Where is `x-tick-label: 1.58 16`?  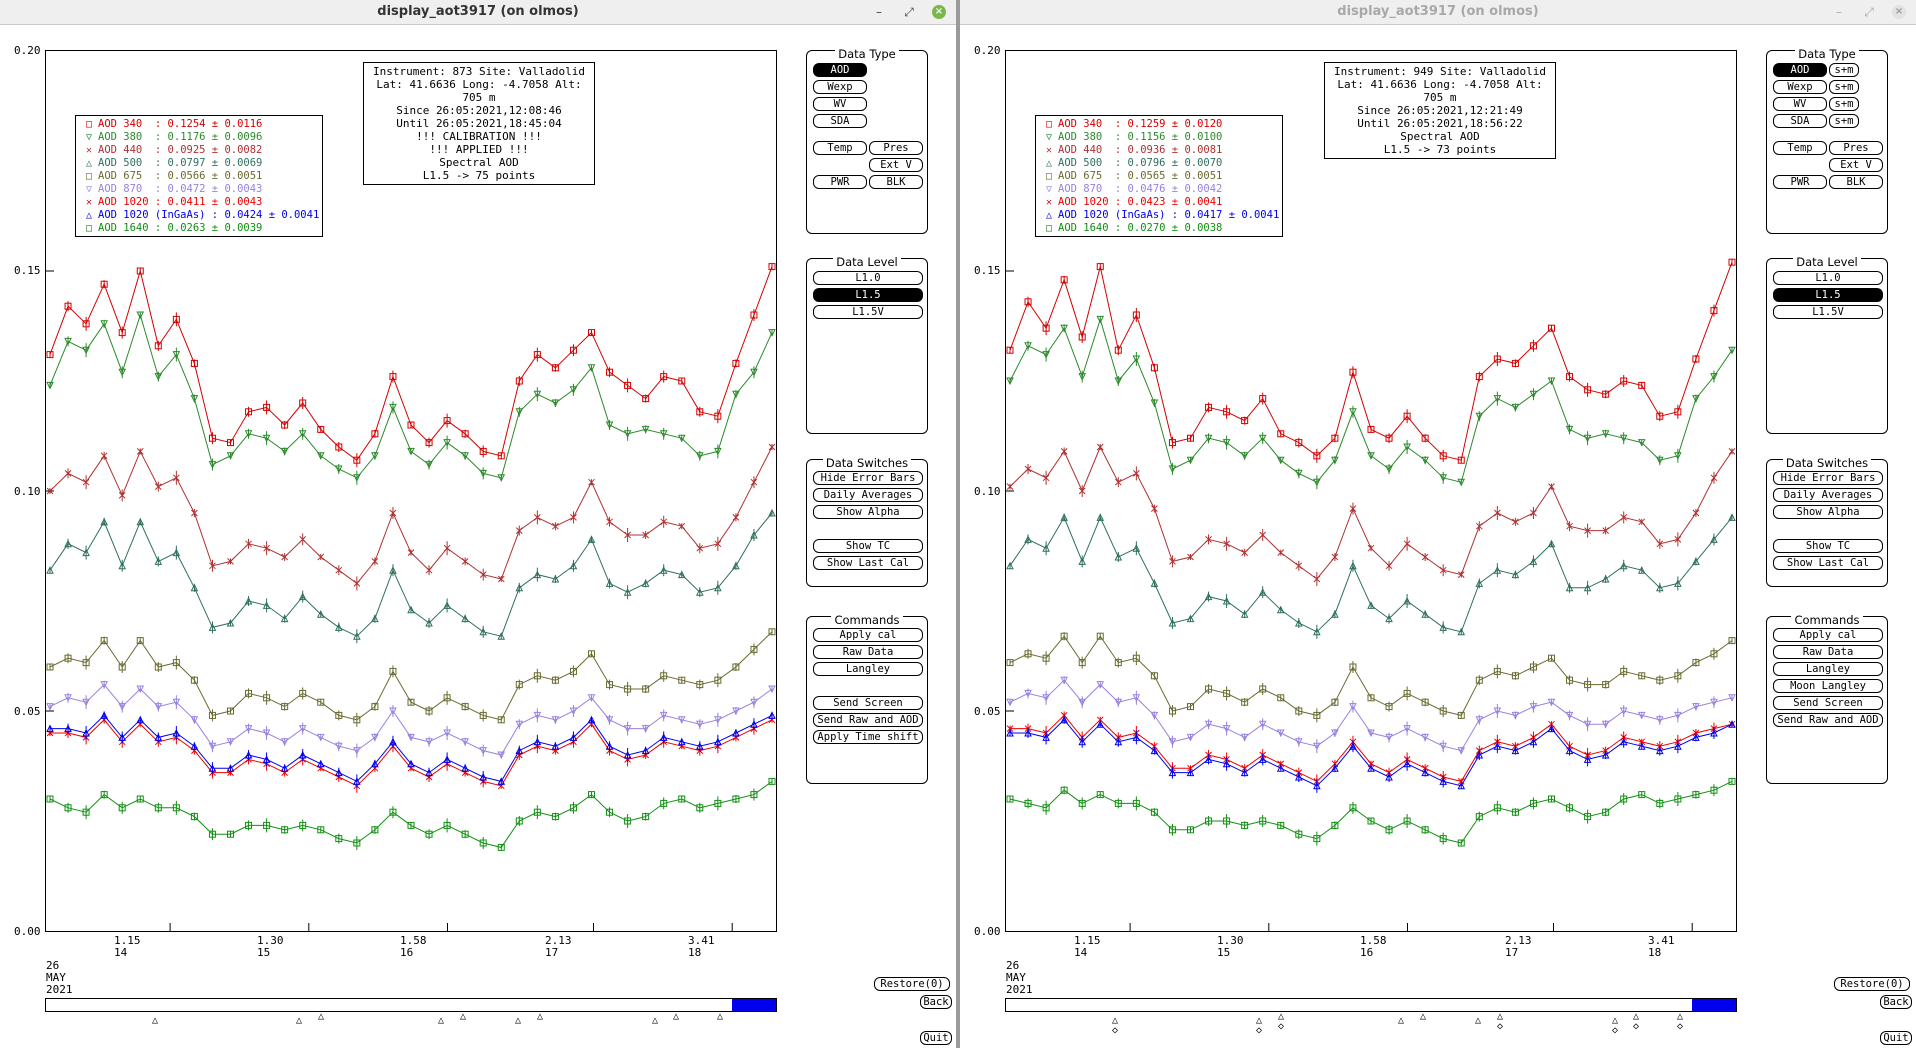
x-tick-label: 1.58 16 is located at coordinates (1373, 946).